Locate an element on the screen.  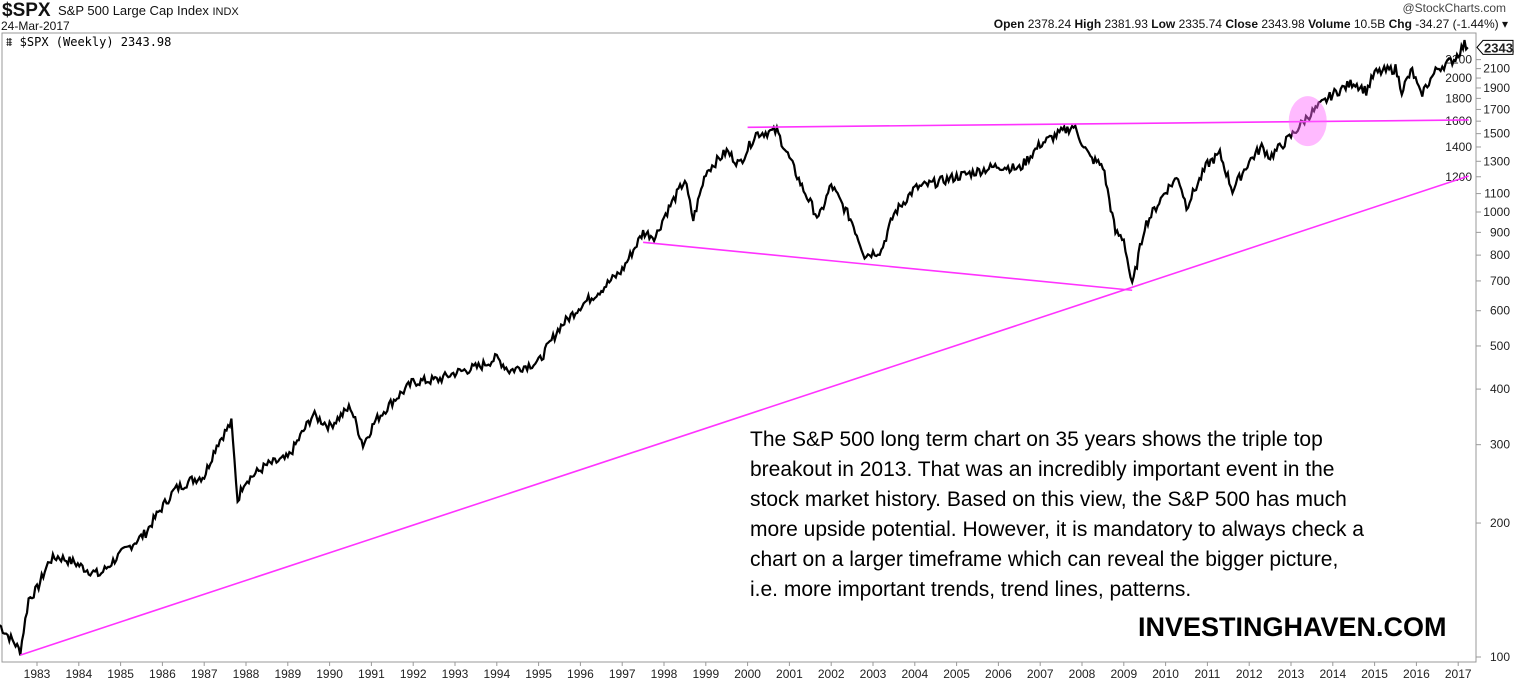
close-value: 2343.98 is located at coordinates (1283, 24).